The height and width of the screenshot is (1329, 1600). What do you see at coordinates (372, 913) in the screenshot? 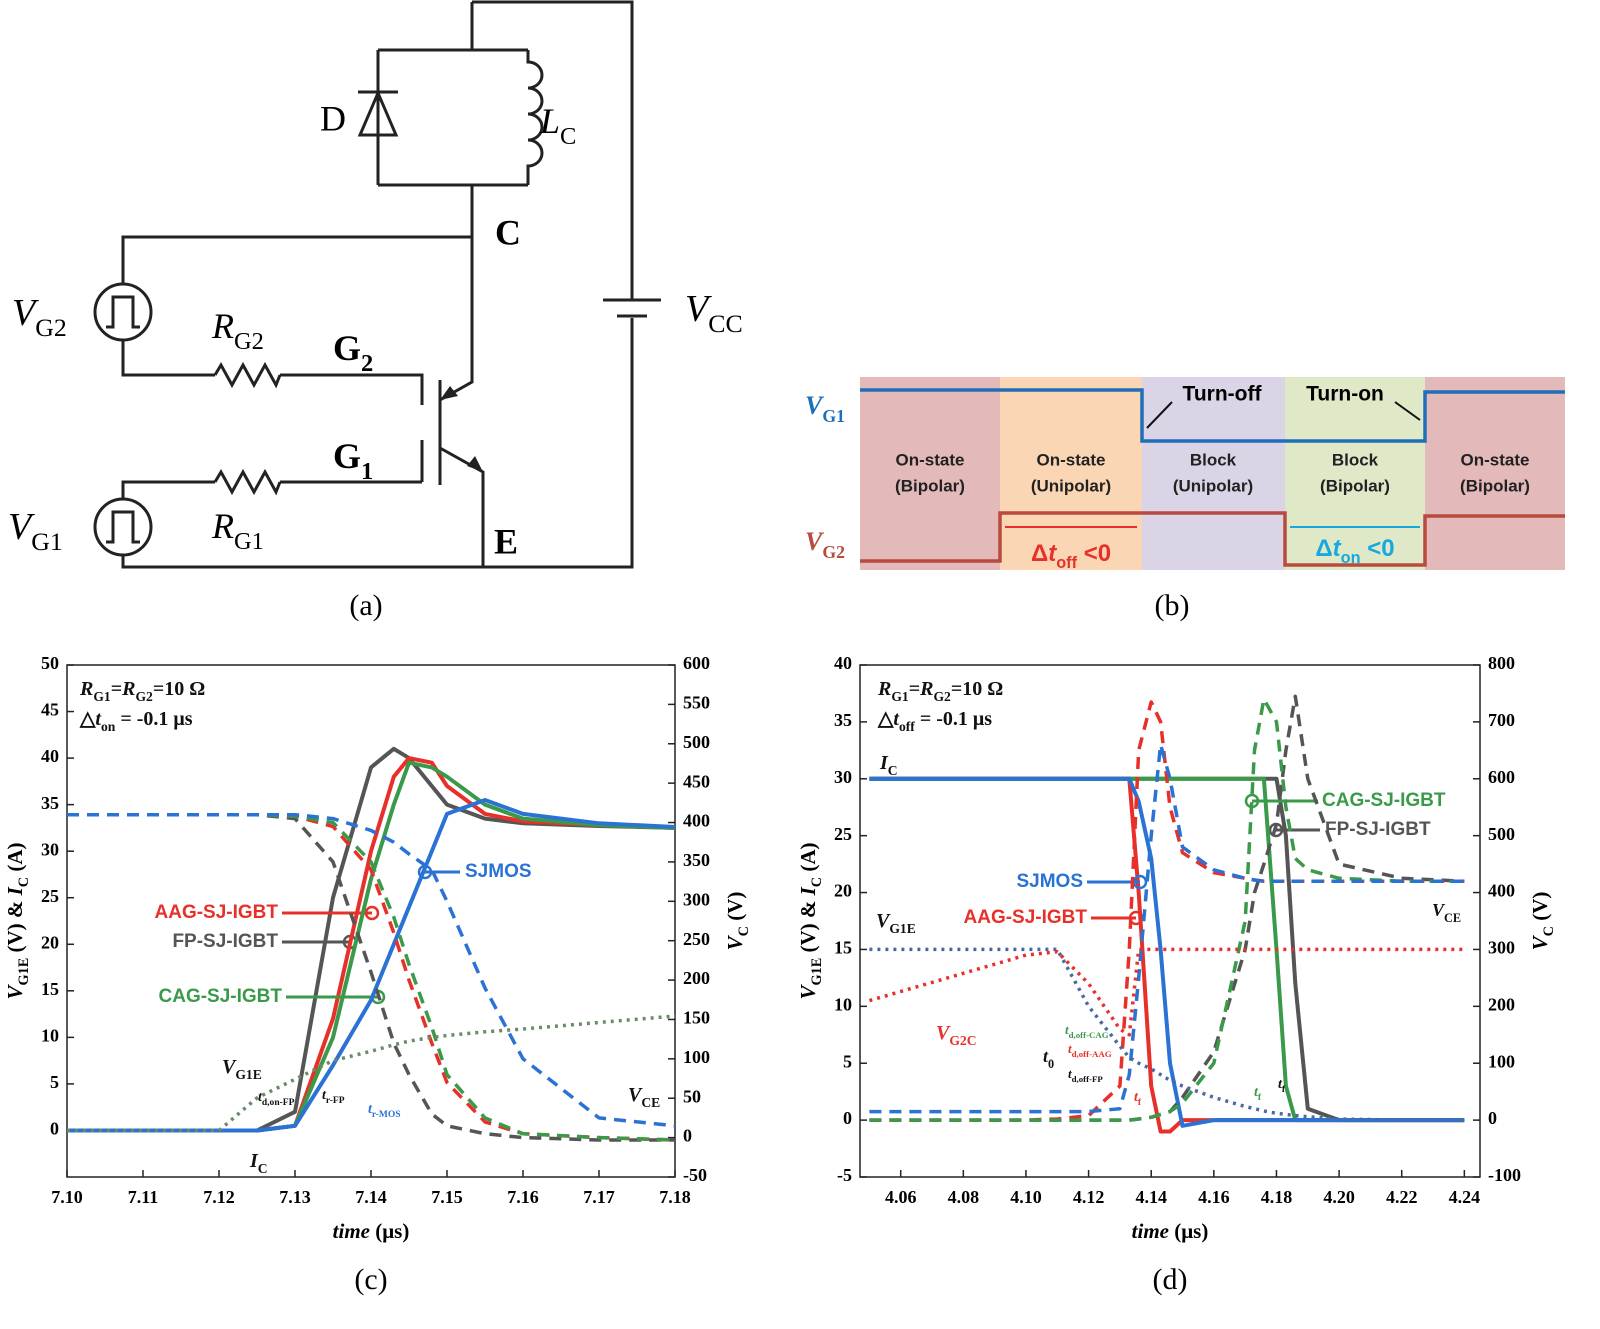
I see `label-marker` at bounding box center [372, 913].